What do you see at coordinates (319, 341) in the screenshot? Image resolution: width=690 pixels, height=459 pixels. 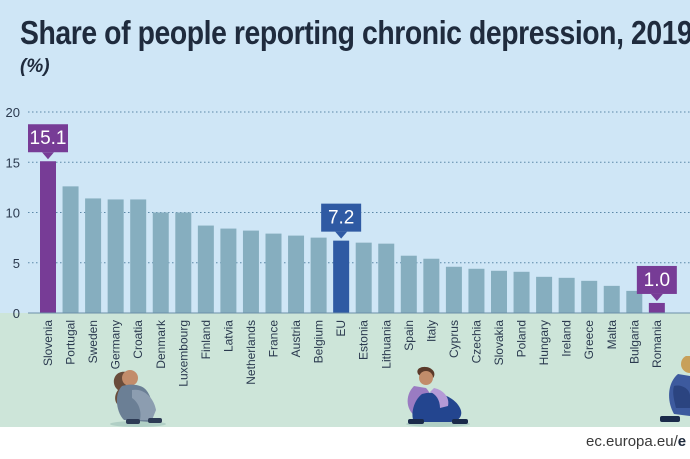 I see `x-tick-label: Belgium` at bounding box center [319, 341].